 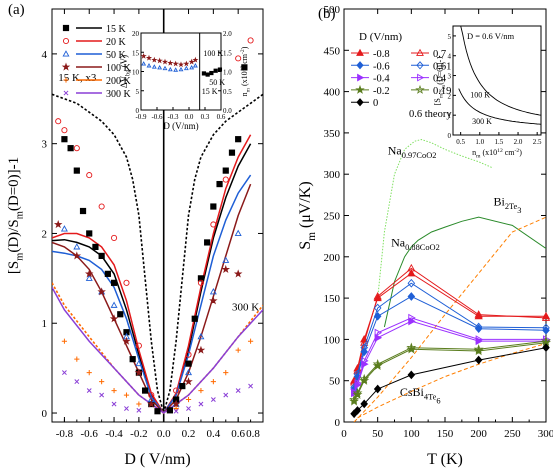 What do you see at coordinates (77, 78) in the screenshot?
I see `annotation-15k-x3: 15 K, x3` at bounding box center [77, 78].